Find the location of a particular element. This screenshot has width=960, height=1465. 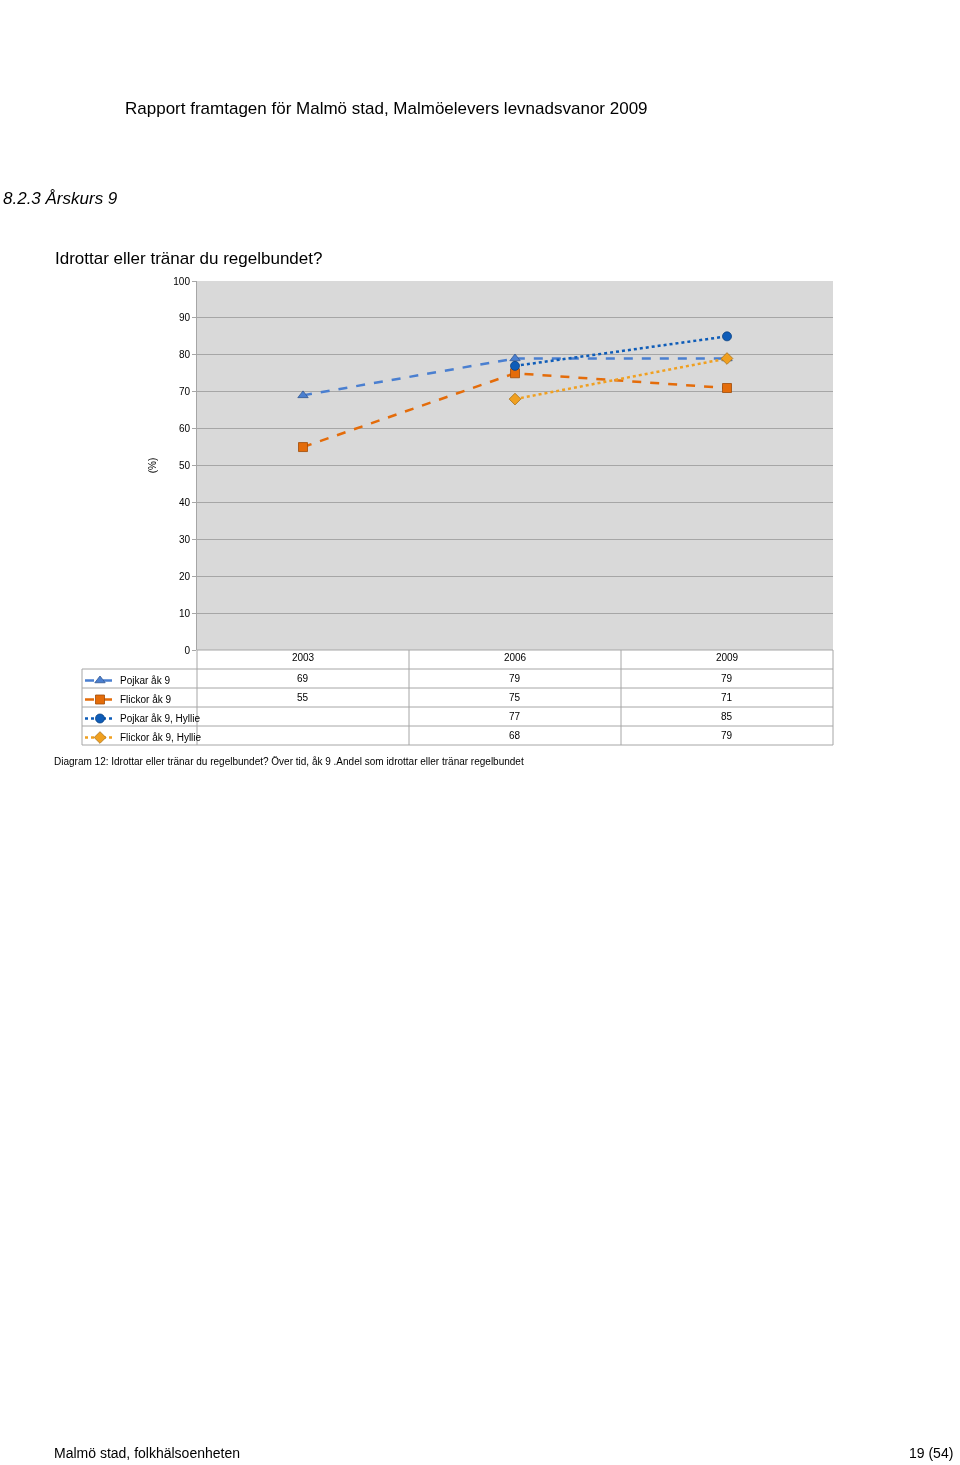

text: 8.2.3 Årskurs 9 is located at coordinates (60, 198).